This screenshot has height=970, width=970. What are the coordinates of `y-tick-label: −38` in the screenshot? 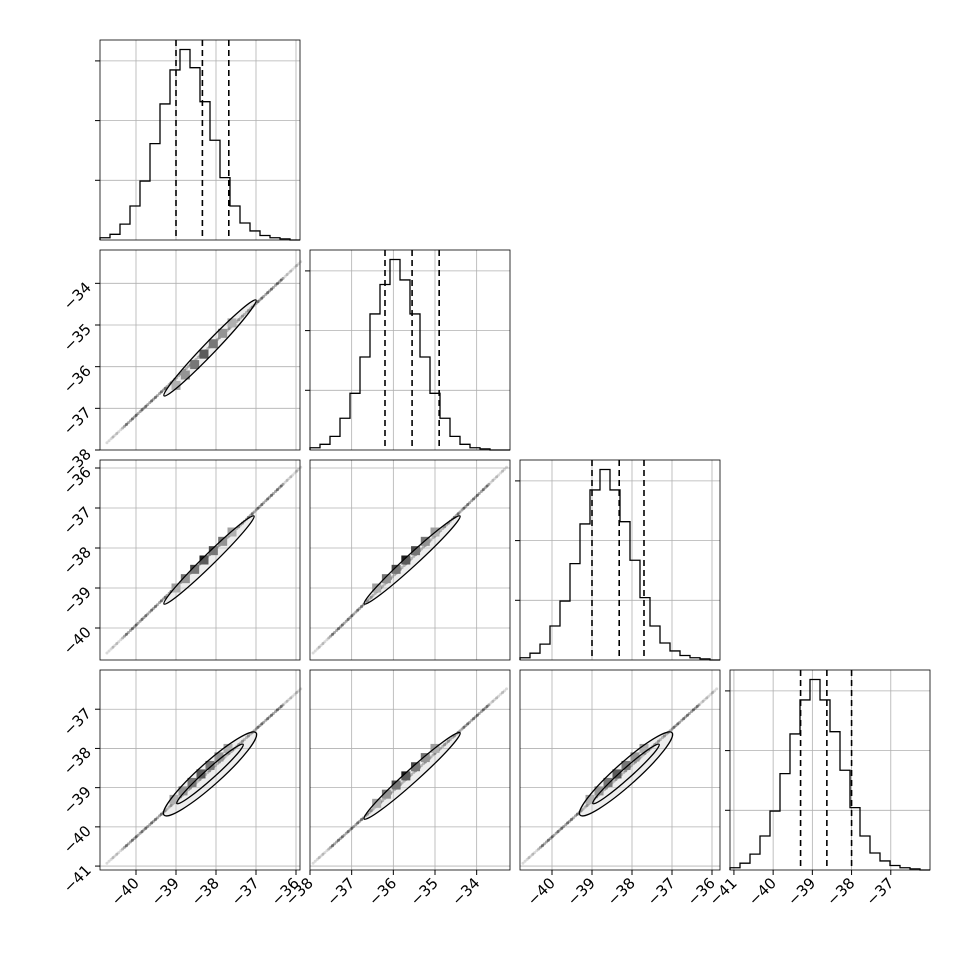 It's located at (77, 761).